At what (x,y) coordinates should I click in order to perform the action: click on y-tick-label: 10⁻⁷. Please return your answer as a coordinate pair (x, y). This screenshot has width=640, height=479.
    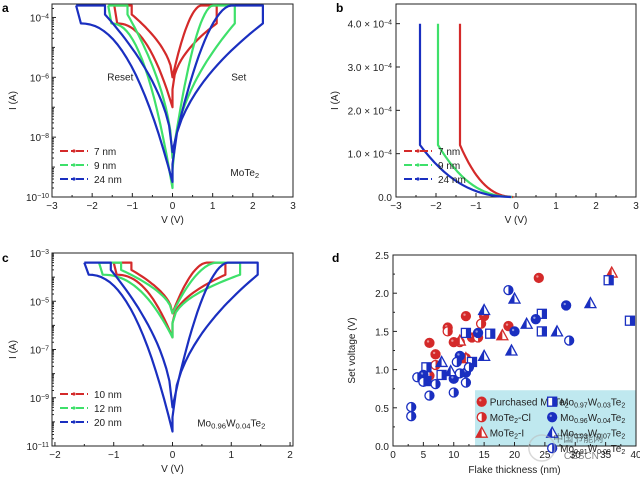
    Looking at the image, I should click on (39, 350).